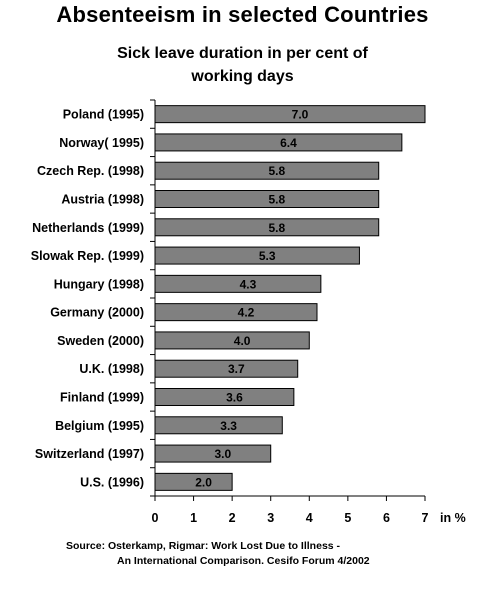 The height and width of the screenshot is (603, 485). I want to click on value-label-14: 2.0, so click(203, 482).